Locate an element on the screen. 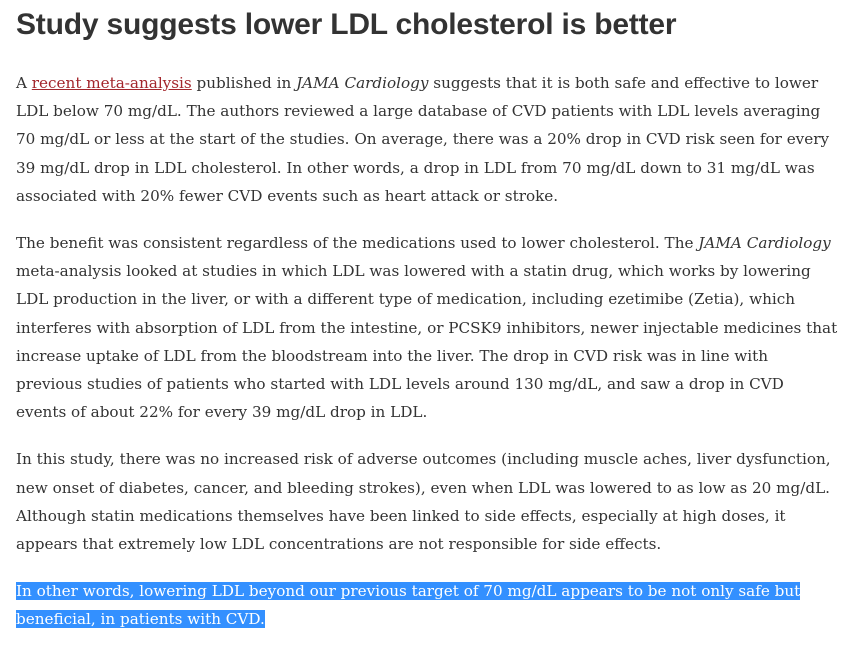 This screenshot has width=847, height=646. paragraph-1-text-b: published in is located at coordinates (244, 83).